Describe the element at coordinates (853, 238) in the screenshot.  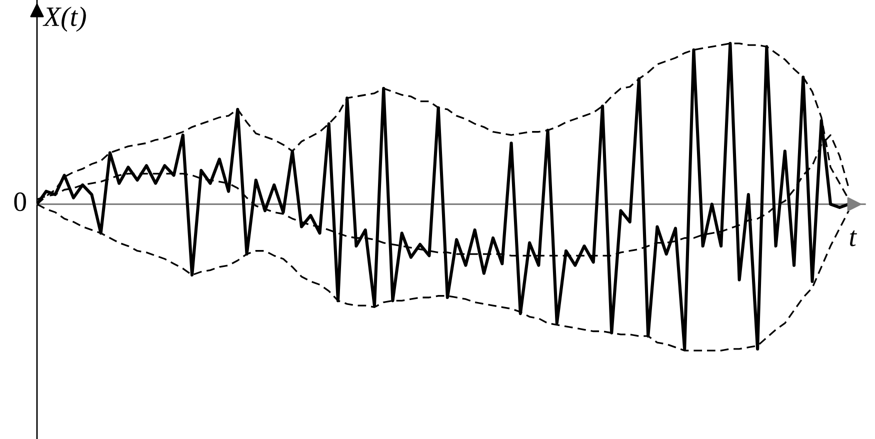
I see `x-axis-title: t` at that location.